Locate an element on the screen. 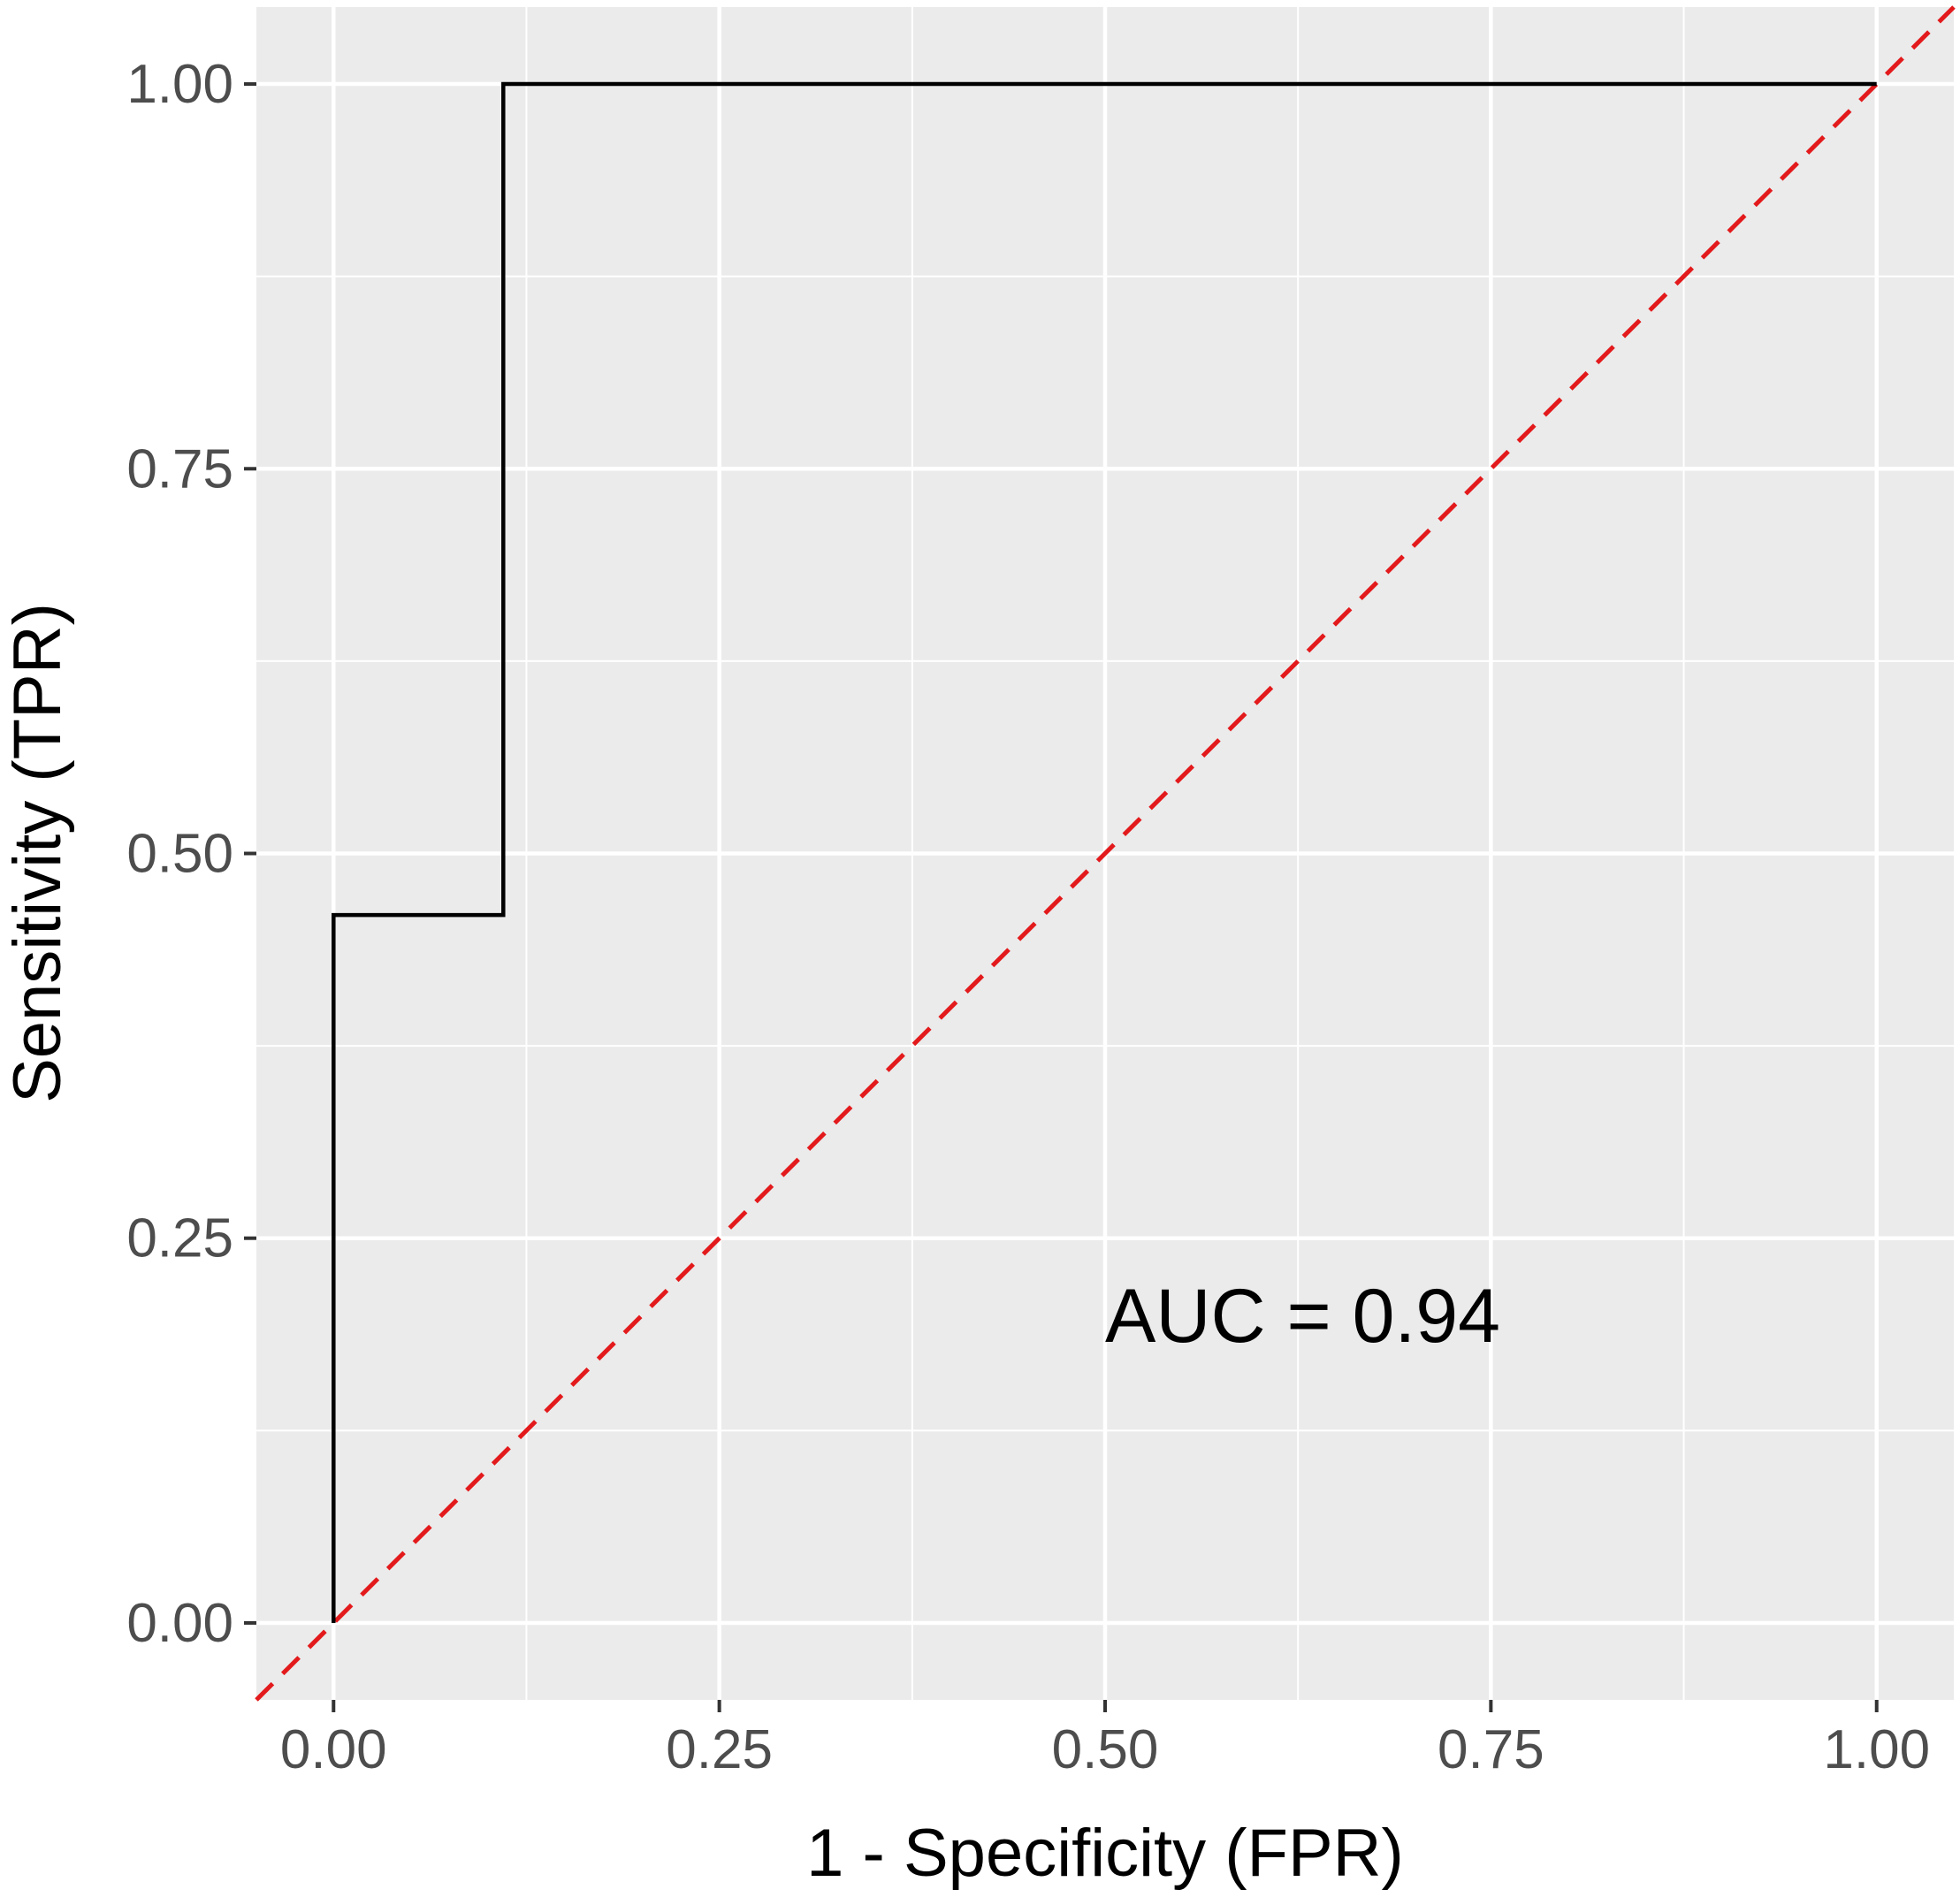 Image resolution: width=1960 pixels, height=1897 pixels. x-tick-label: 0.50 is located at coordinates (1106, 1749).